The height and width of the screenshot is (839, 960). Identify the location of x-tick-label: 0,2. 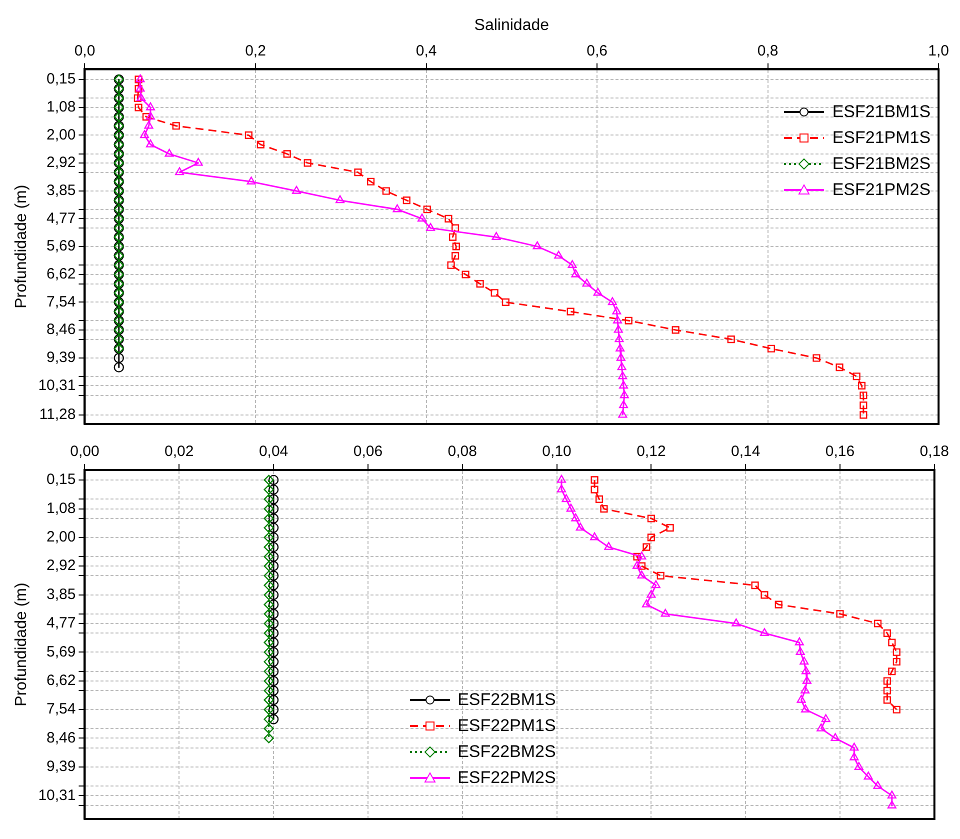
(255, 51).